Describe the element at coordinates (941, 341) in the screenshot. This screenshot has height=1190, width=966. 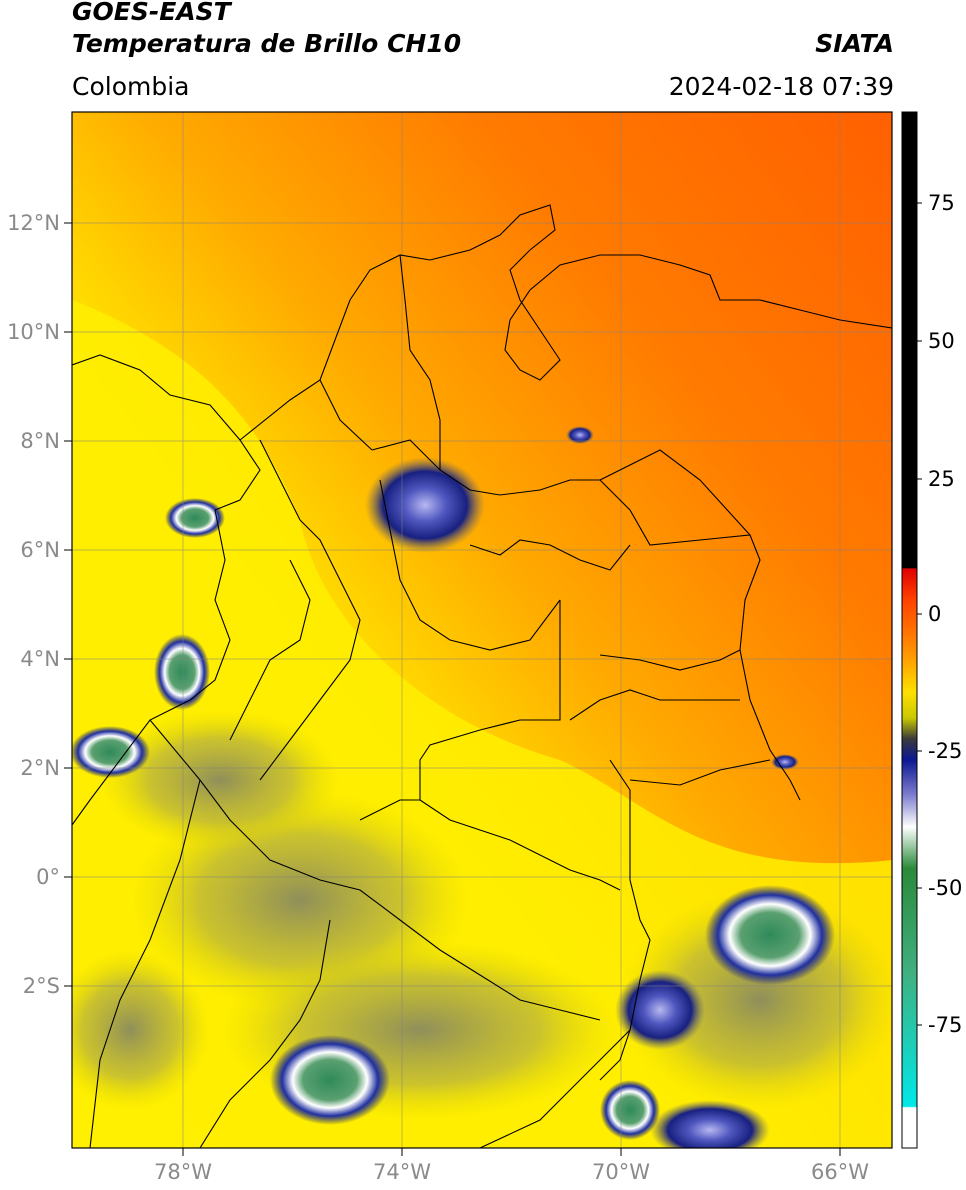
I see `colorbar-label: 50` at that location.